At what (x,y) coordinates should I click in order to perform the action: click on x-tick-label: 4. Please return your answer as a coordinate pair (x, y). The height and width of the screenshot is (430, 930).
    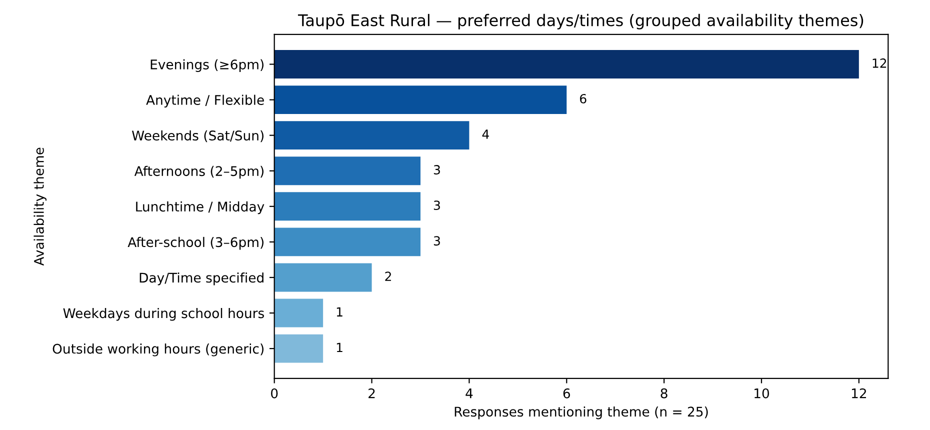
    Looking at the image, I should click on (469, 393).